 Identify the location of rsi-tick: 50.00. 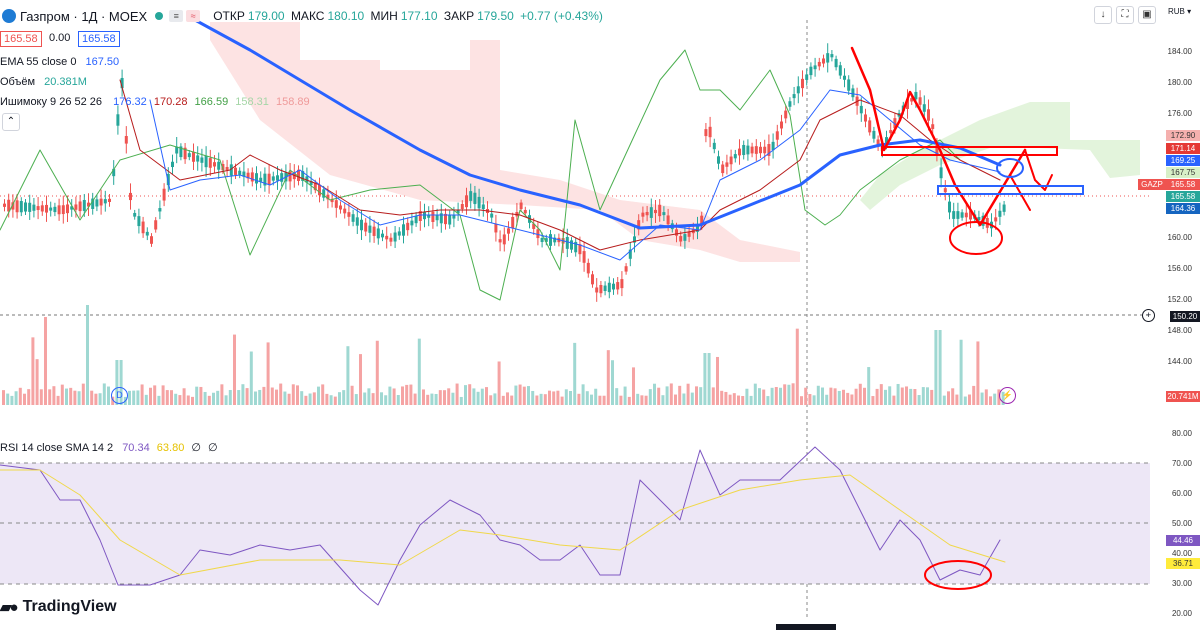
(1181, 523).